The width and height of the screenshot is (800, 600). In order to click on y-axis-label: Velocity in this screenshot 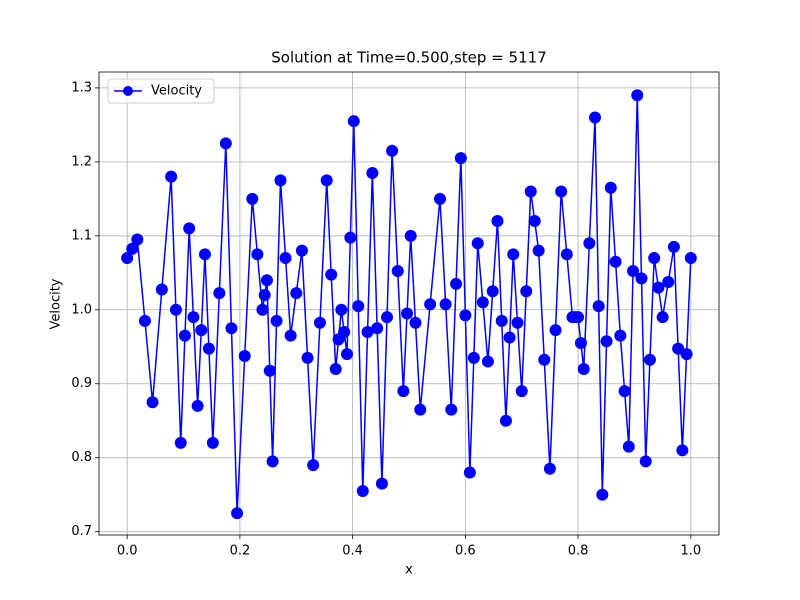, I will do `click(56, 303)`.